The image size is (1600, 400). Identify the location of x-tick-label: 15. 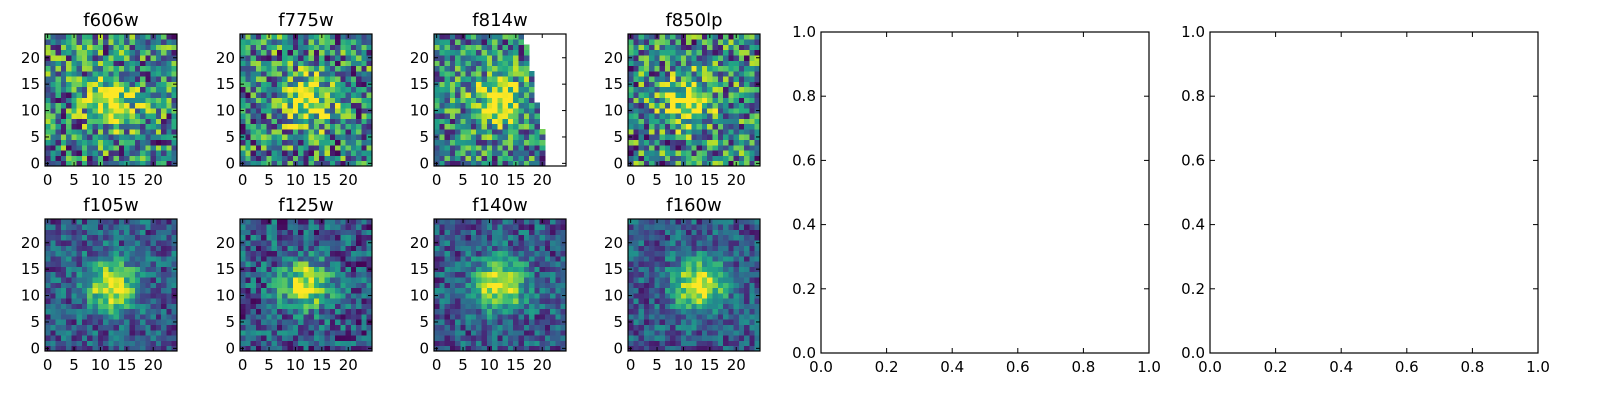
(126, 365).